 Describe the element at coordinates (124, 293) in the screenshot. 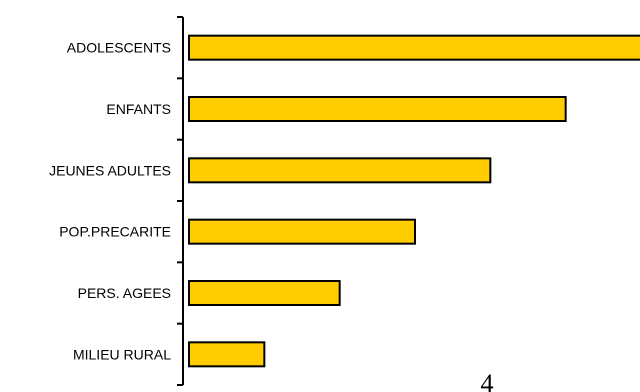

I see `category-label: PERS. AGEES` at that location.